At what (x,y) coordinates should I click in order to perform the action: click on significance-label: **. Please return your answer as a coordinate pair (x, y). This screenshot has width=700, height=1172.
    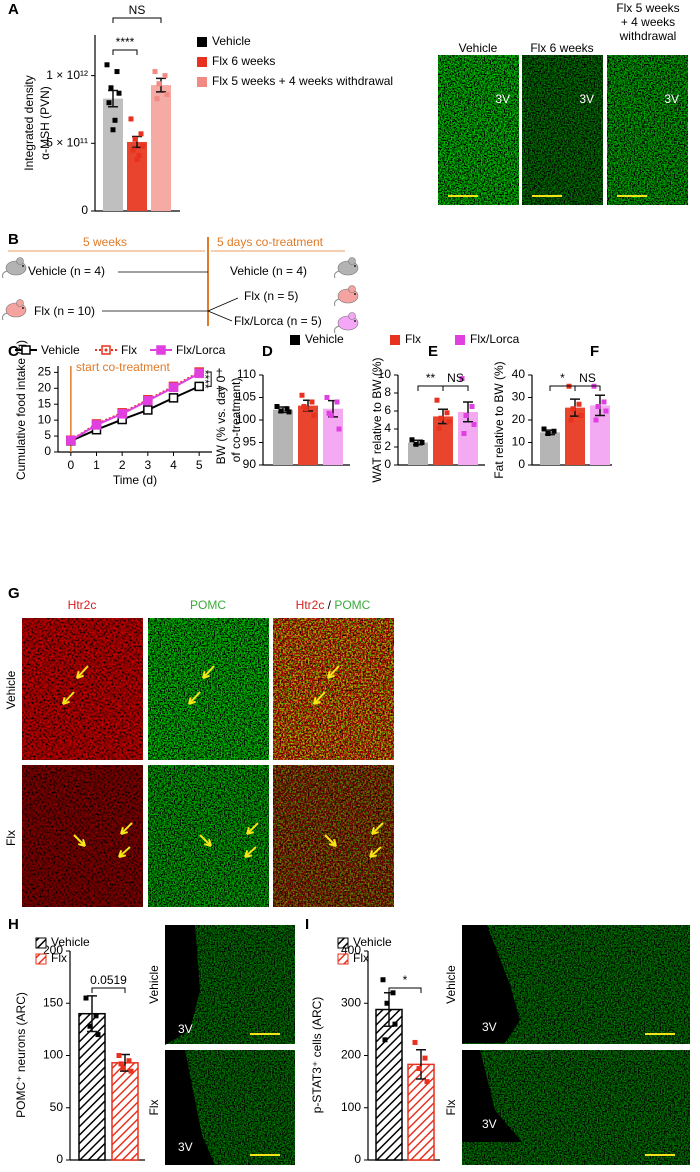
    Looking at the image, I should click on (431, 378).